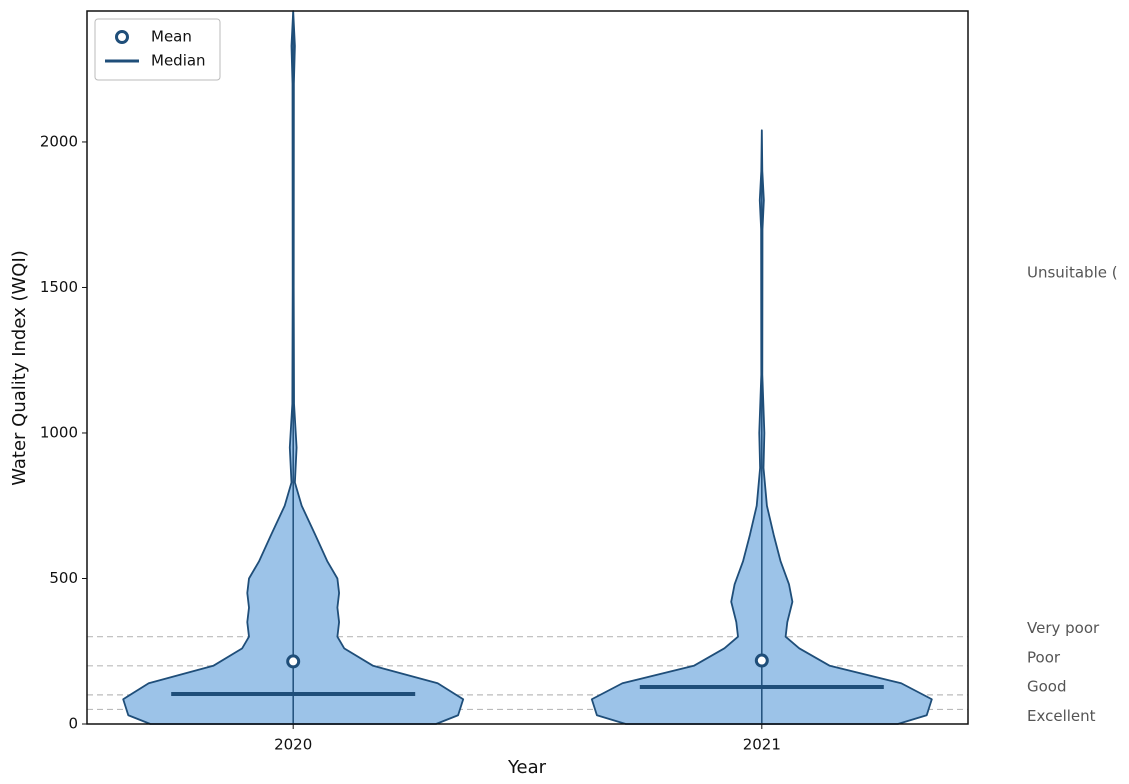 The image size is (1129, 784). Describe the element at coordinates (59, 287) in the screenshot. I see `y-tick-label: 1500` at that location.